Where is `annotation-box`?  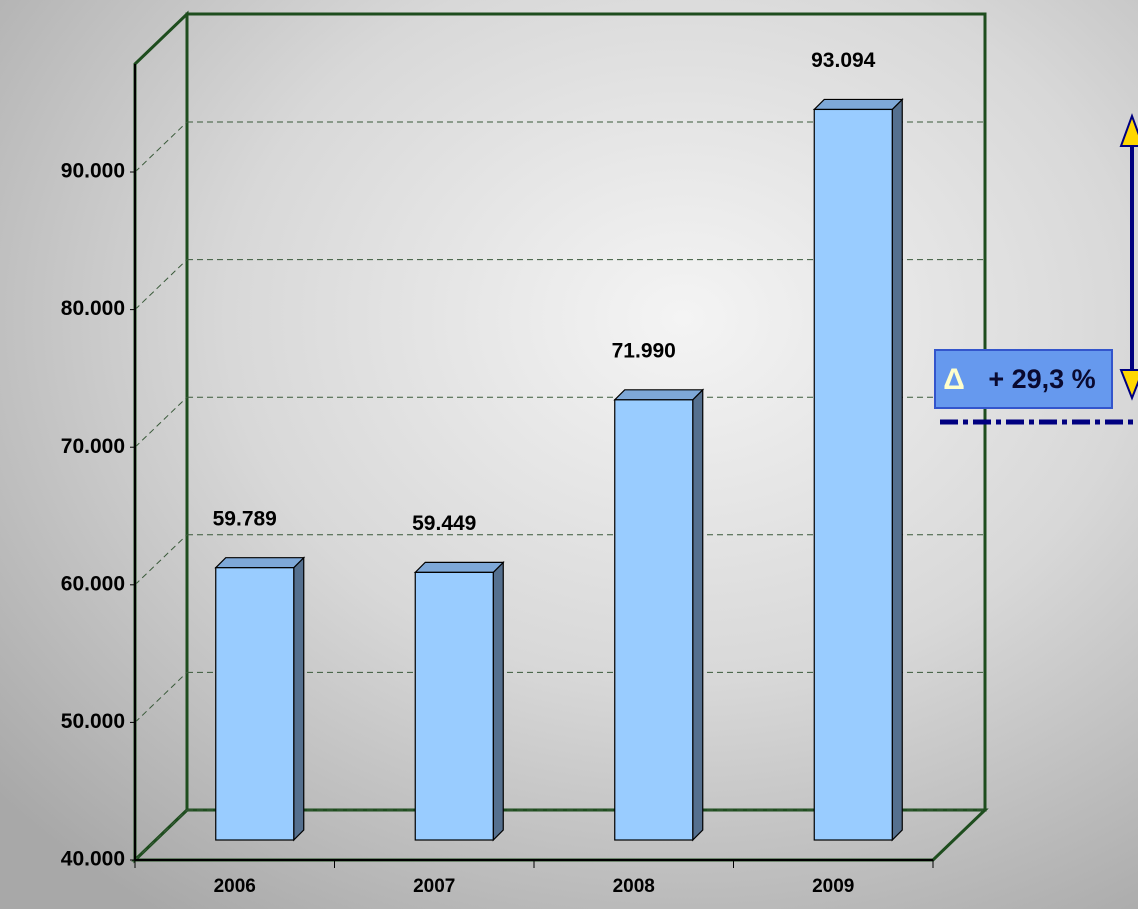 annotation-box is located at coordinates (1023, 379).